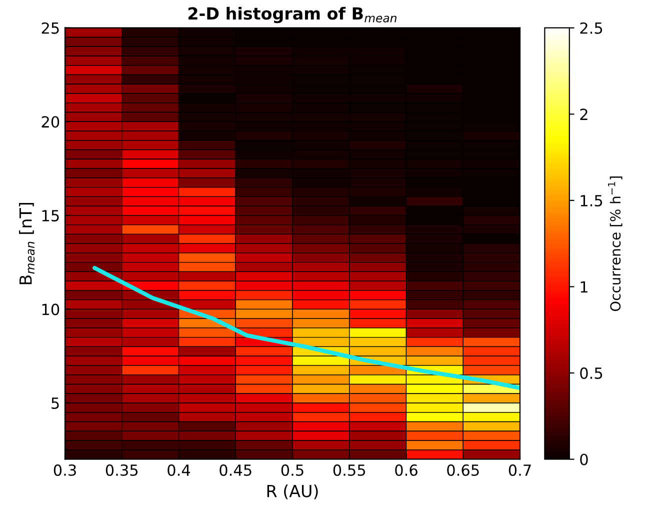 This screenshot has height=516, width=650. Describe the element at coordinates (591, 200) in the screenshot. I see `color-bar-label: 1.5` at that location.